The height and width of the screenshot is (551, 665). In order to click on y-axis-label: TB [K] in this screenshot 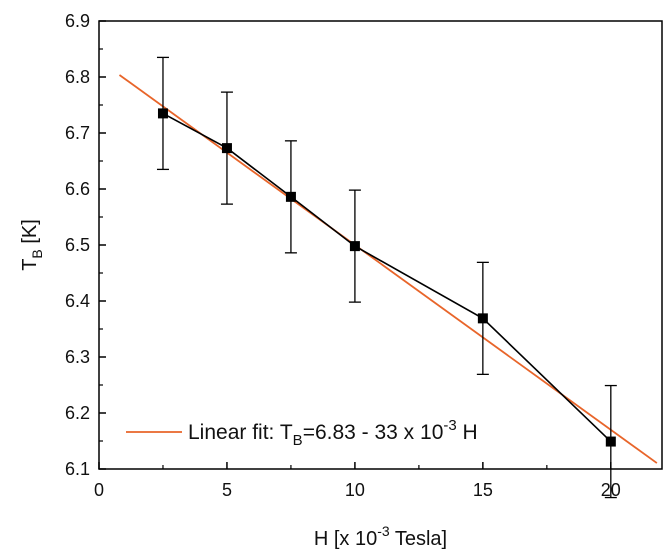, I will do `click(32, 245)`.